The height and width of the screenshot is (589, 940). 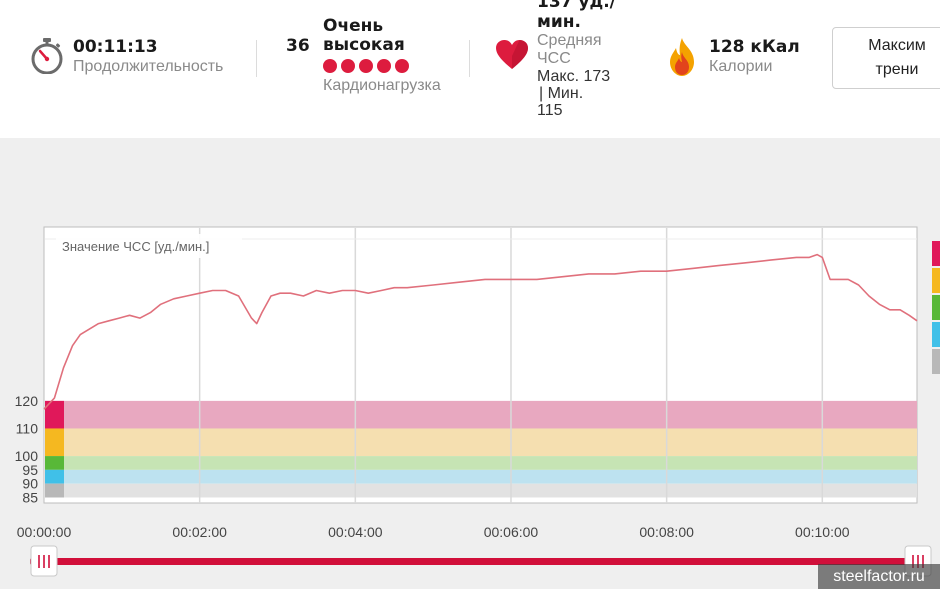 What do you see at coordinates (27, 428) in the screenshot?
I see `y-tick-label: 110` at bounding box center [27, 428].